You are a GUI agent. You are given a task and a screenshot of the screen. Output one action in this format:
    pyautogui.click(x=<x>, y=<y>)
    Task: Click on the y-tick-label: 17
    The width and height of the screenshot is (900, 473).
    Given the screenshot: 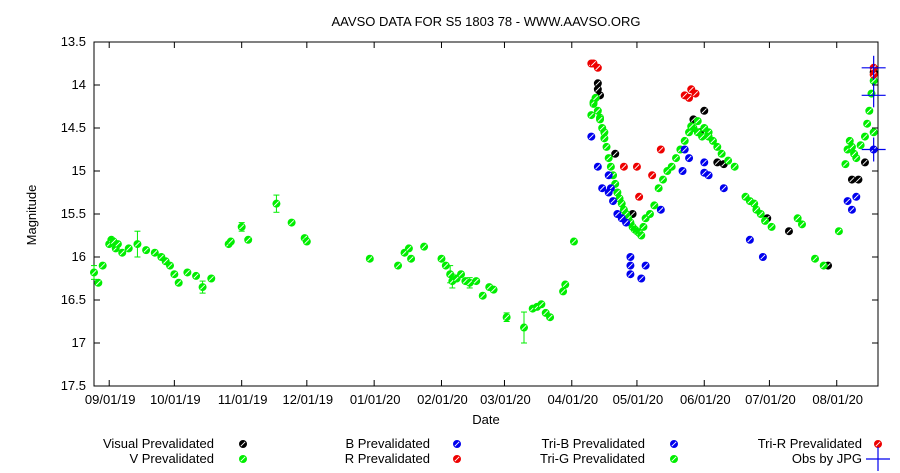 What is the action you would take?
    pyautogui.click(x=79, y=342)
    